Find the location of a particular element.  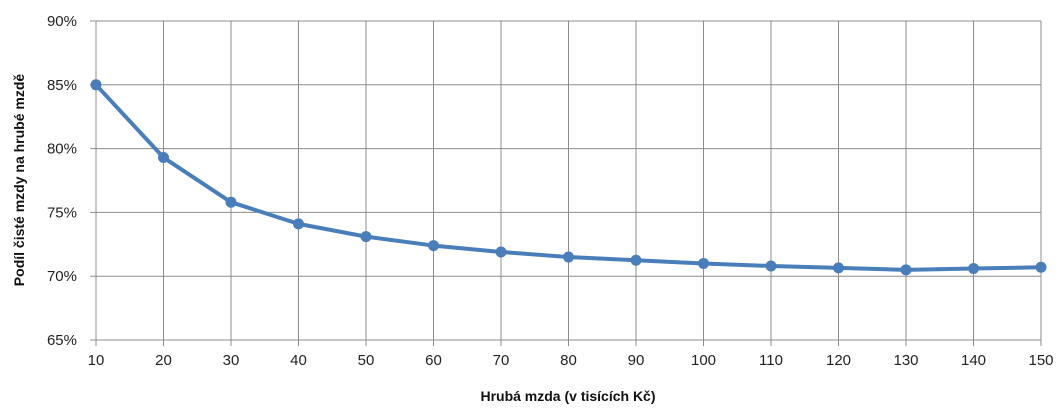

x-tick-label: 110 is located at coordinates (771, 360).